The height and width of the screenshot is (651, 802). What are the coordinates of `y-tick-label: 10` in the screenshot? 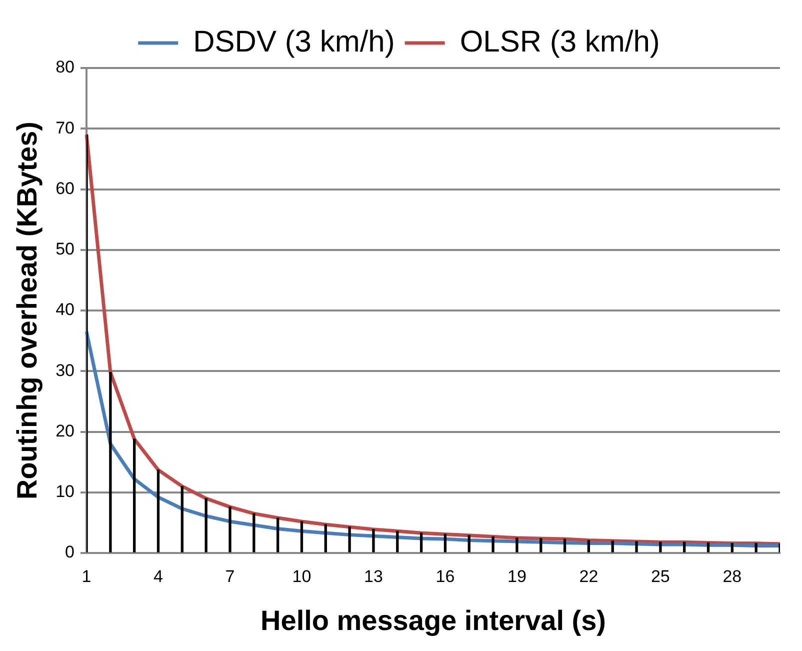 It's located at (65, 492).